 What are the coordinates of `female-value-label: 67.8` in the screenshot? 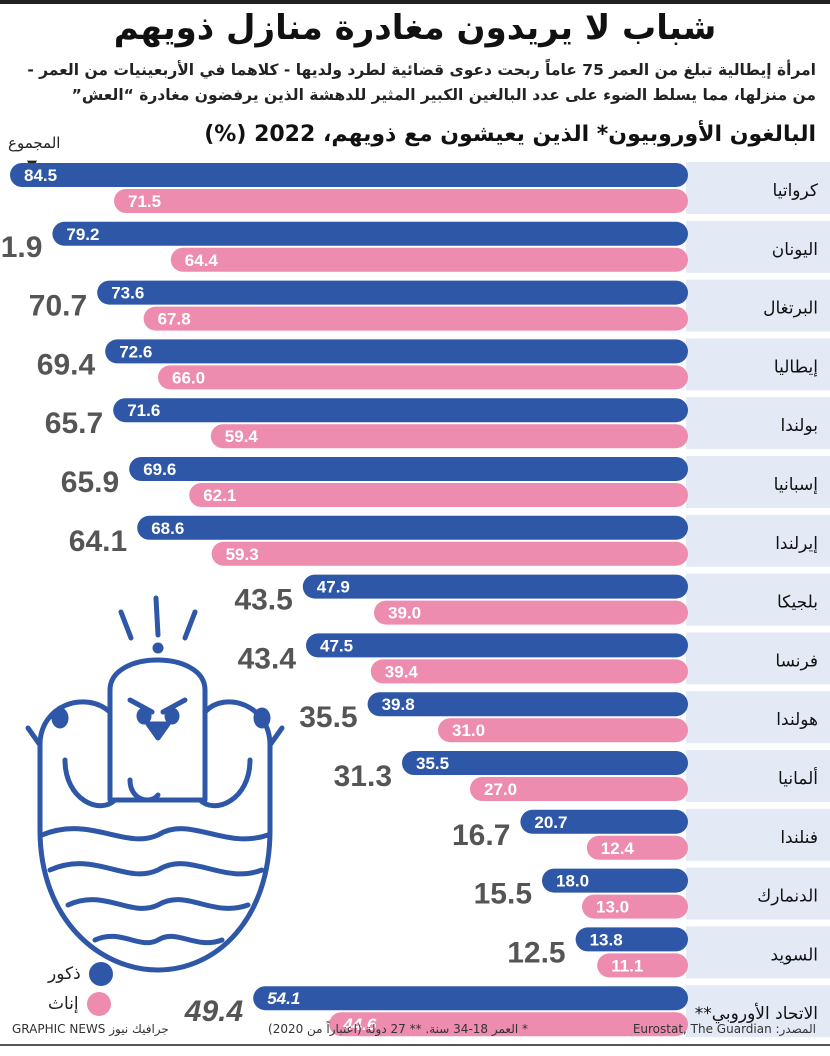 It's located at (174, 319).